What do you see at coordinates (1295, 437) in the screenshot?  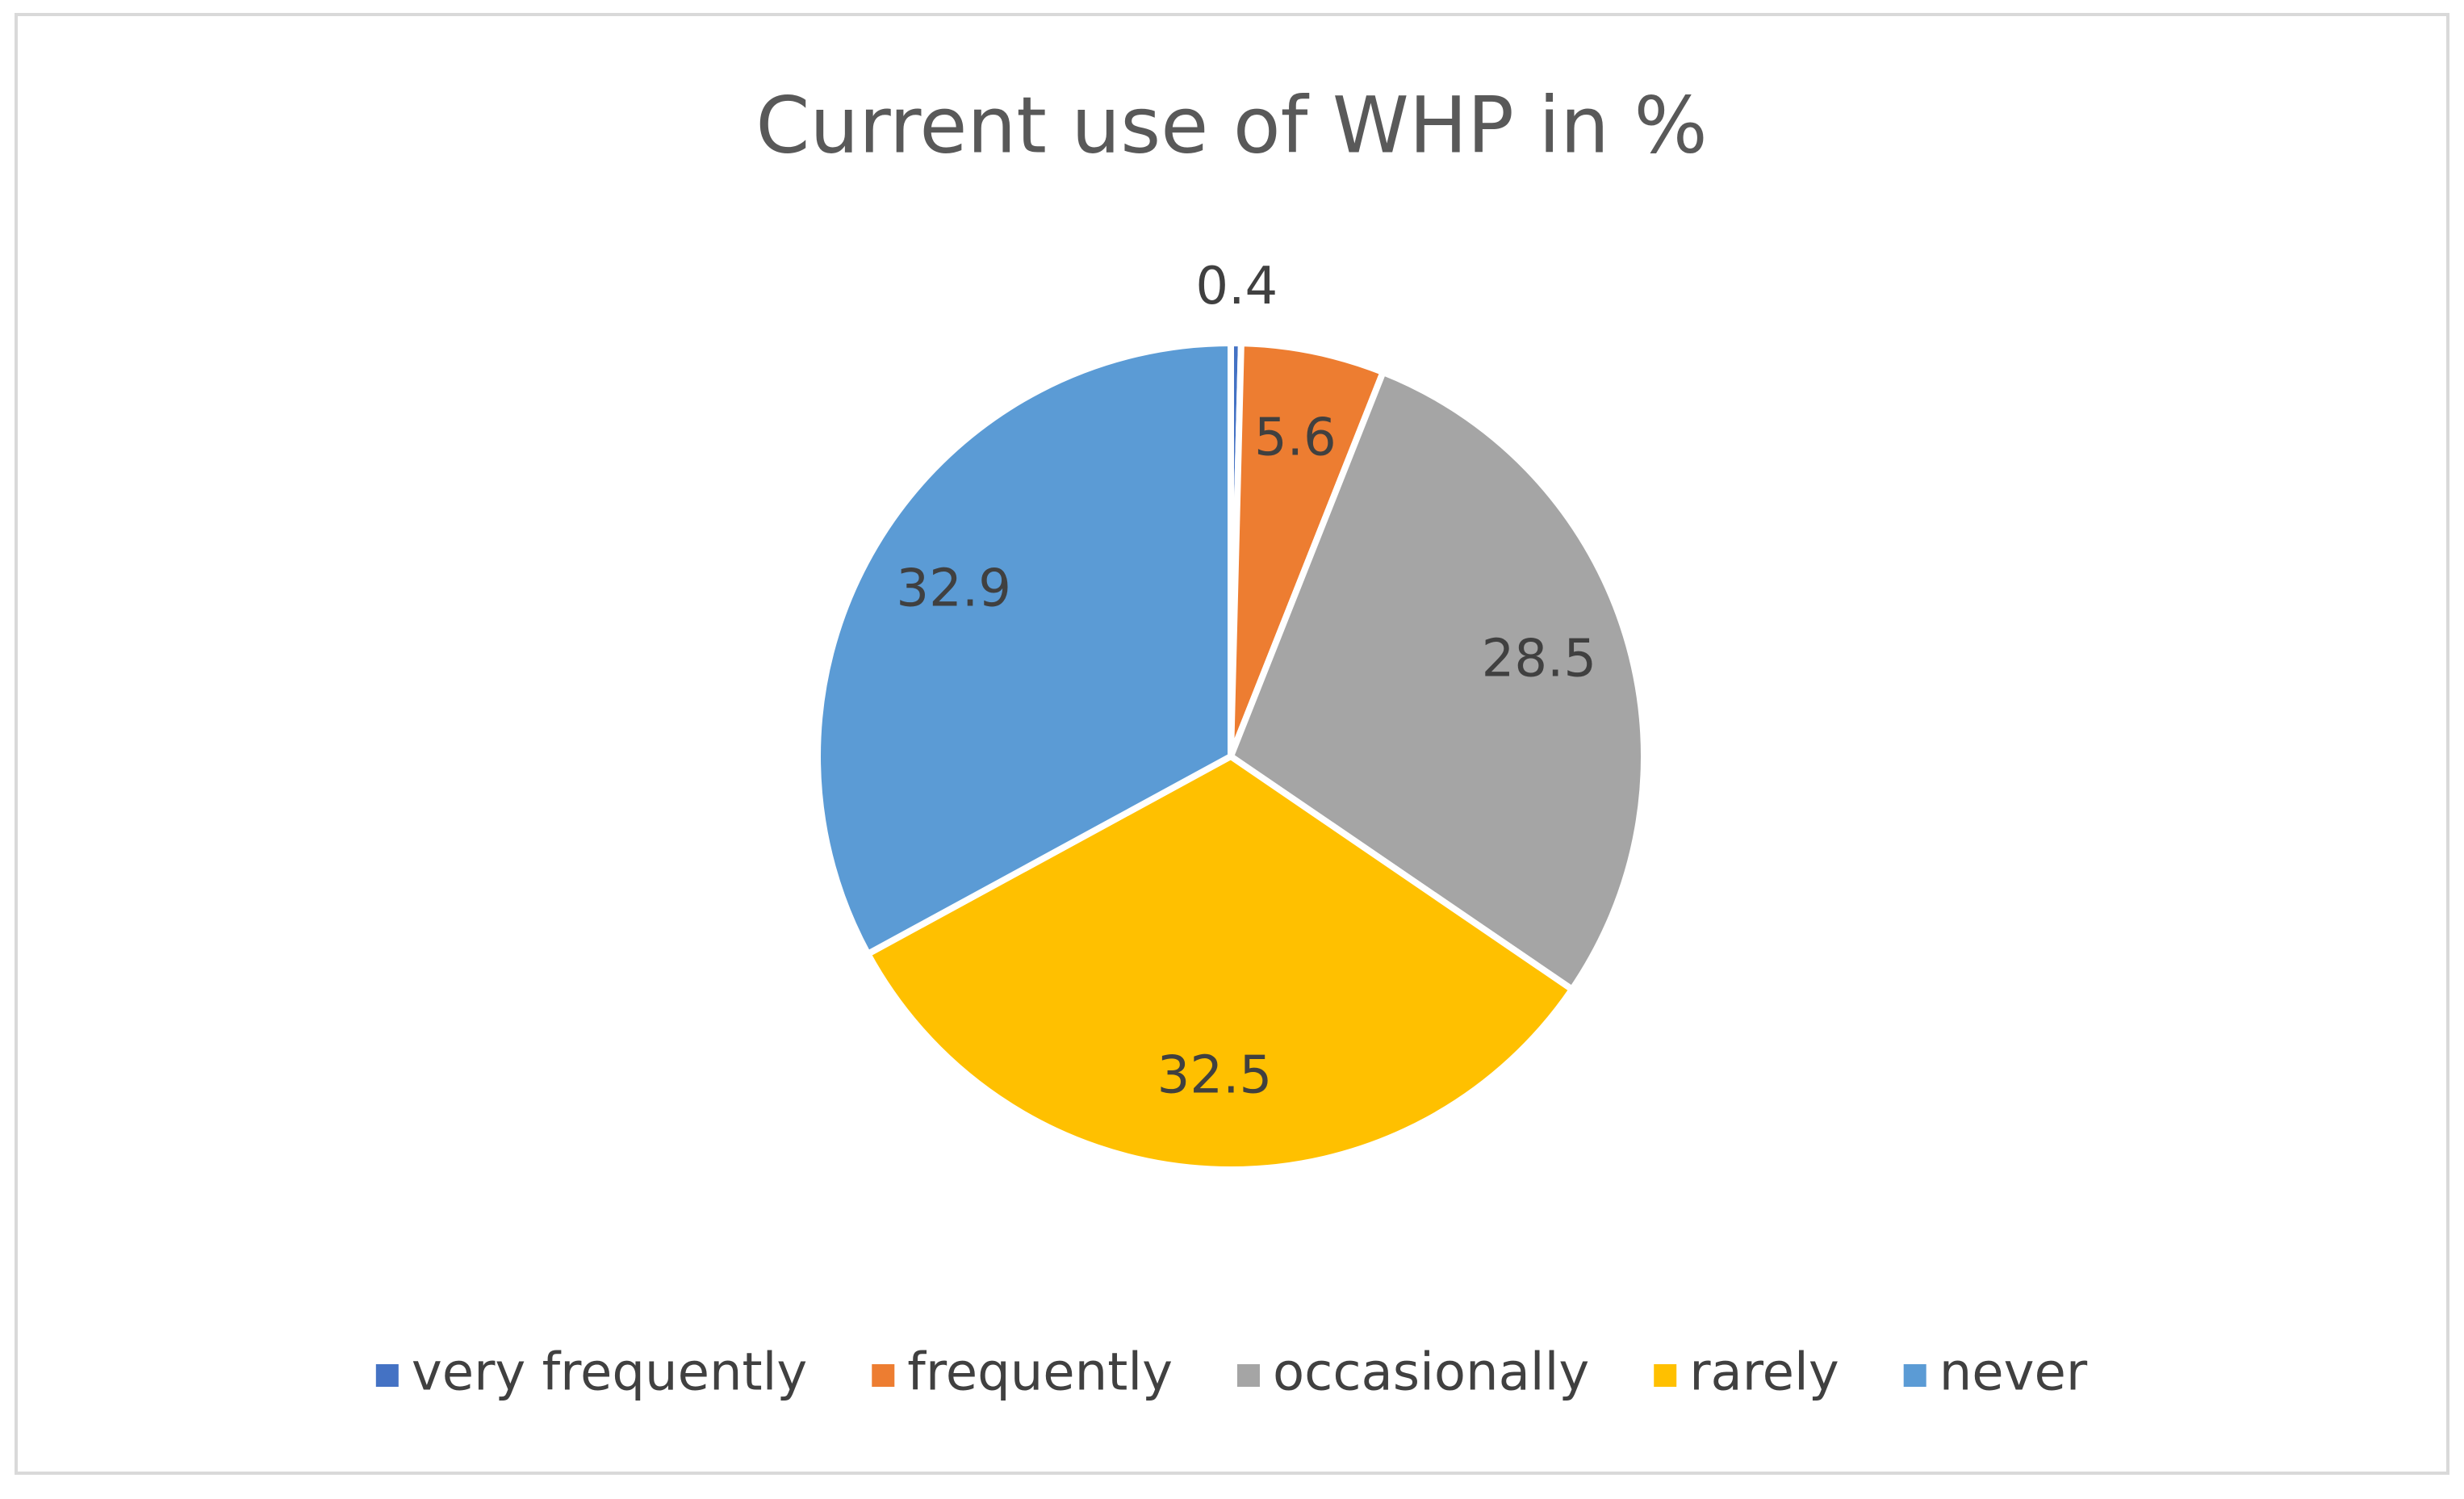 I see `data-label: 5.6` at bounding box center [1295, 437].